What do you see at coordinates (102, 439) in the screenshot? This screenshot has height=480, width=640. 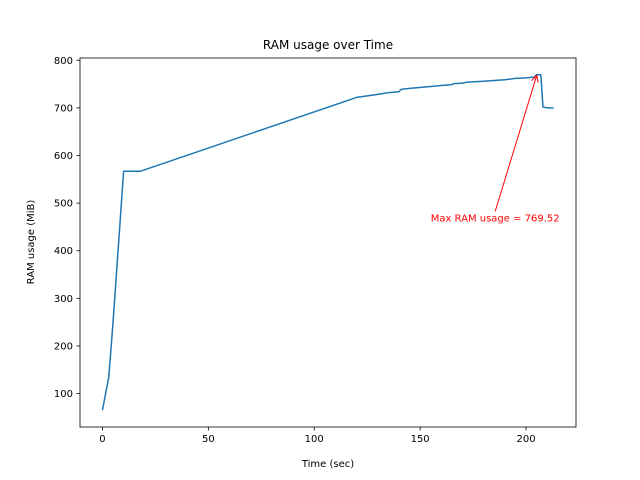 I see `x-tick-label: 0` at bounding box center [102, 439].